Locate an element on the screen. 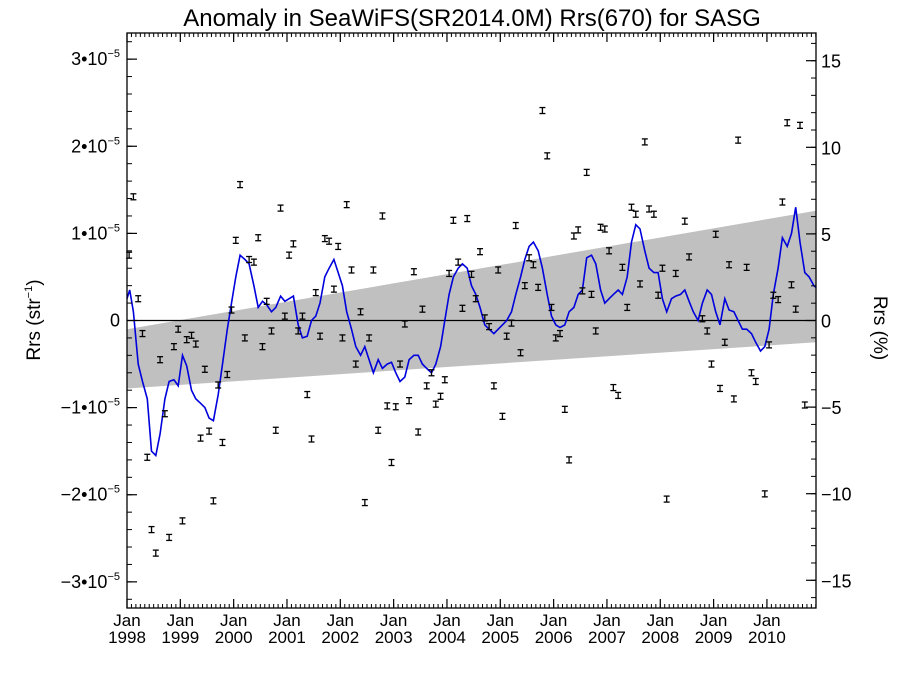 This screenshot has width=900, height=675. y-left-tick-label: 2•10−5 is located at coordinates (95, 145).